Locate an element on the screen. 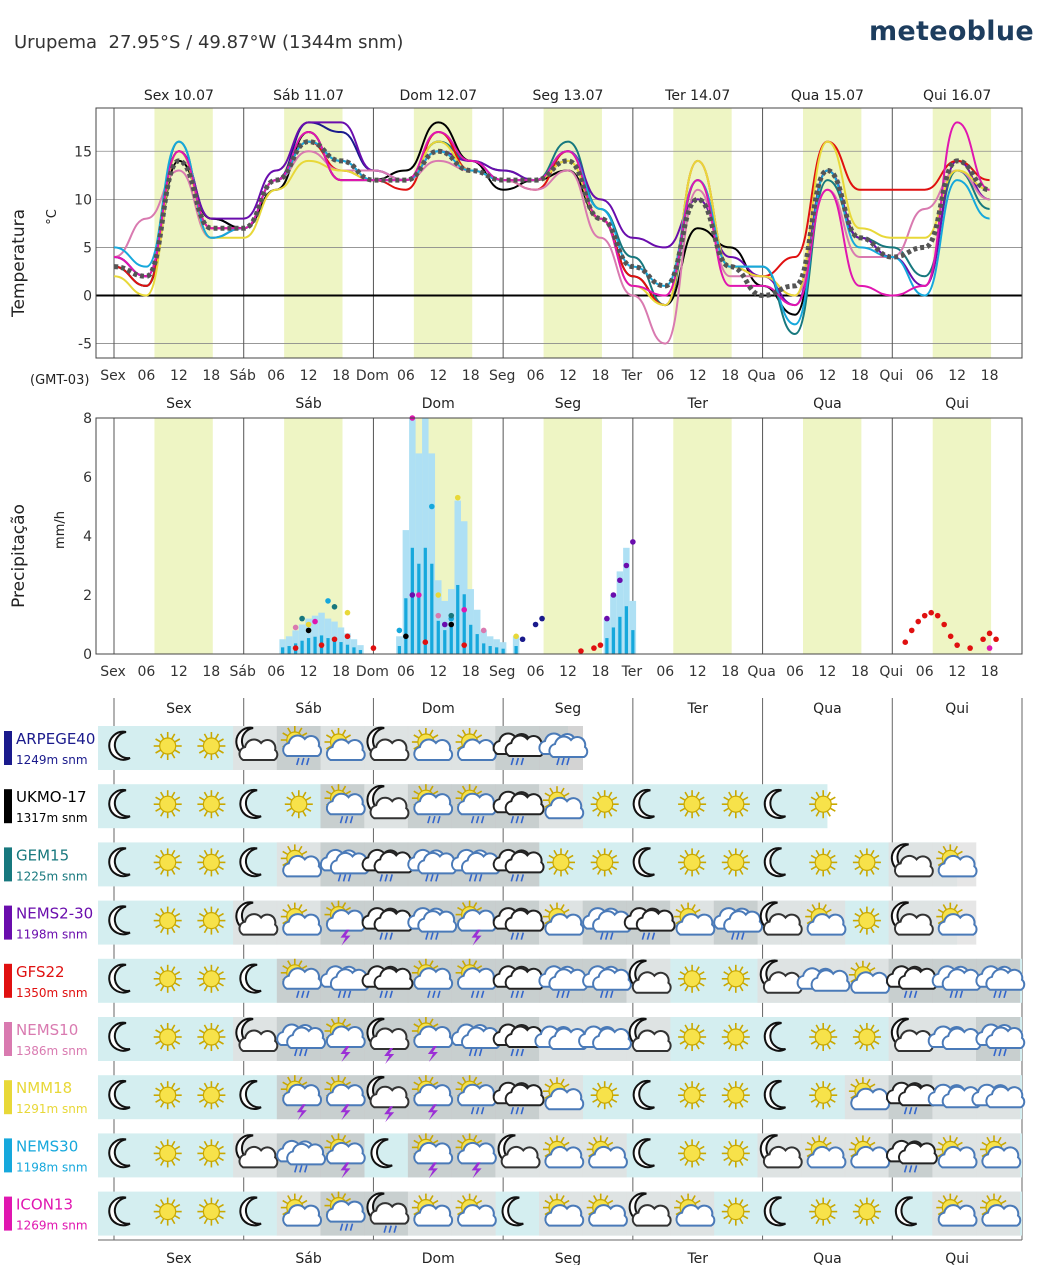 The width and height of the screenshot is (1058, 1265). precipitation-bar is located at coordinates (620, 612).